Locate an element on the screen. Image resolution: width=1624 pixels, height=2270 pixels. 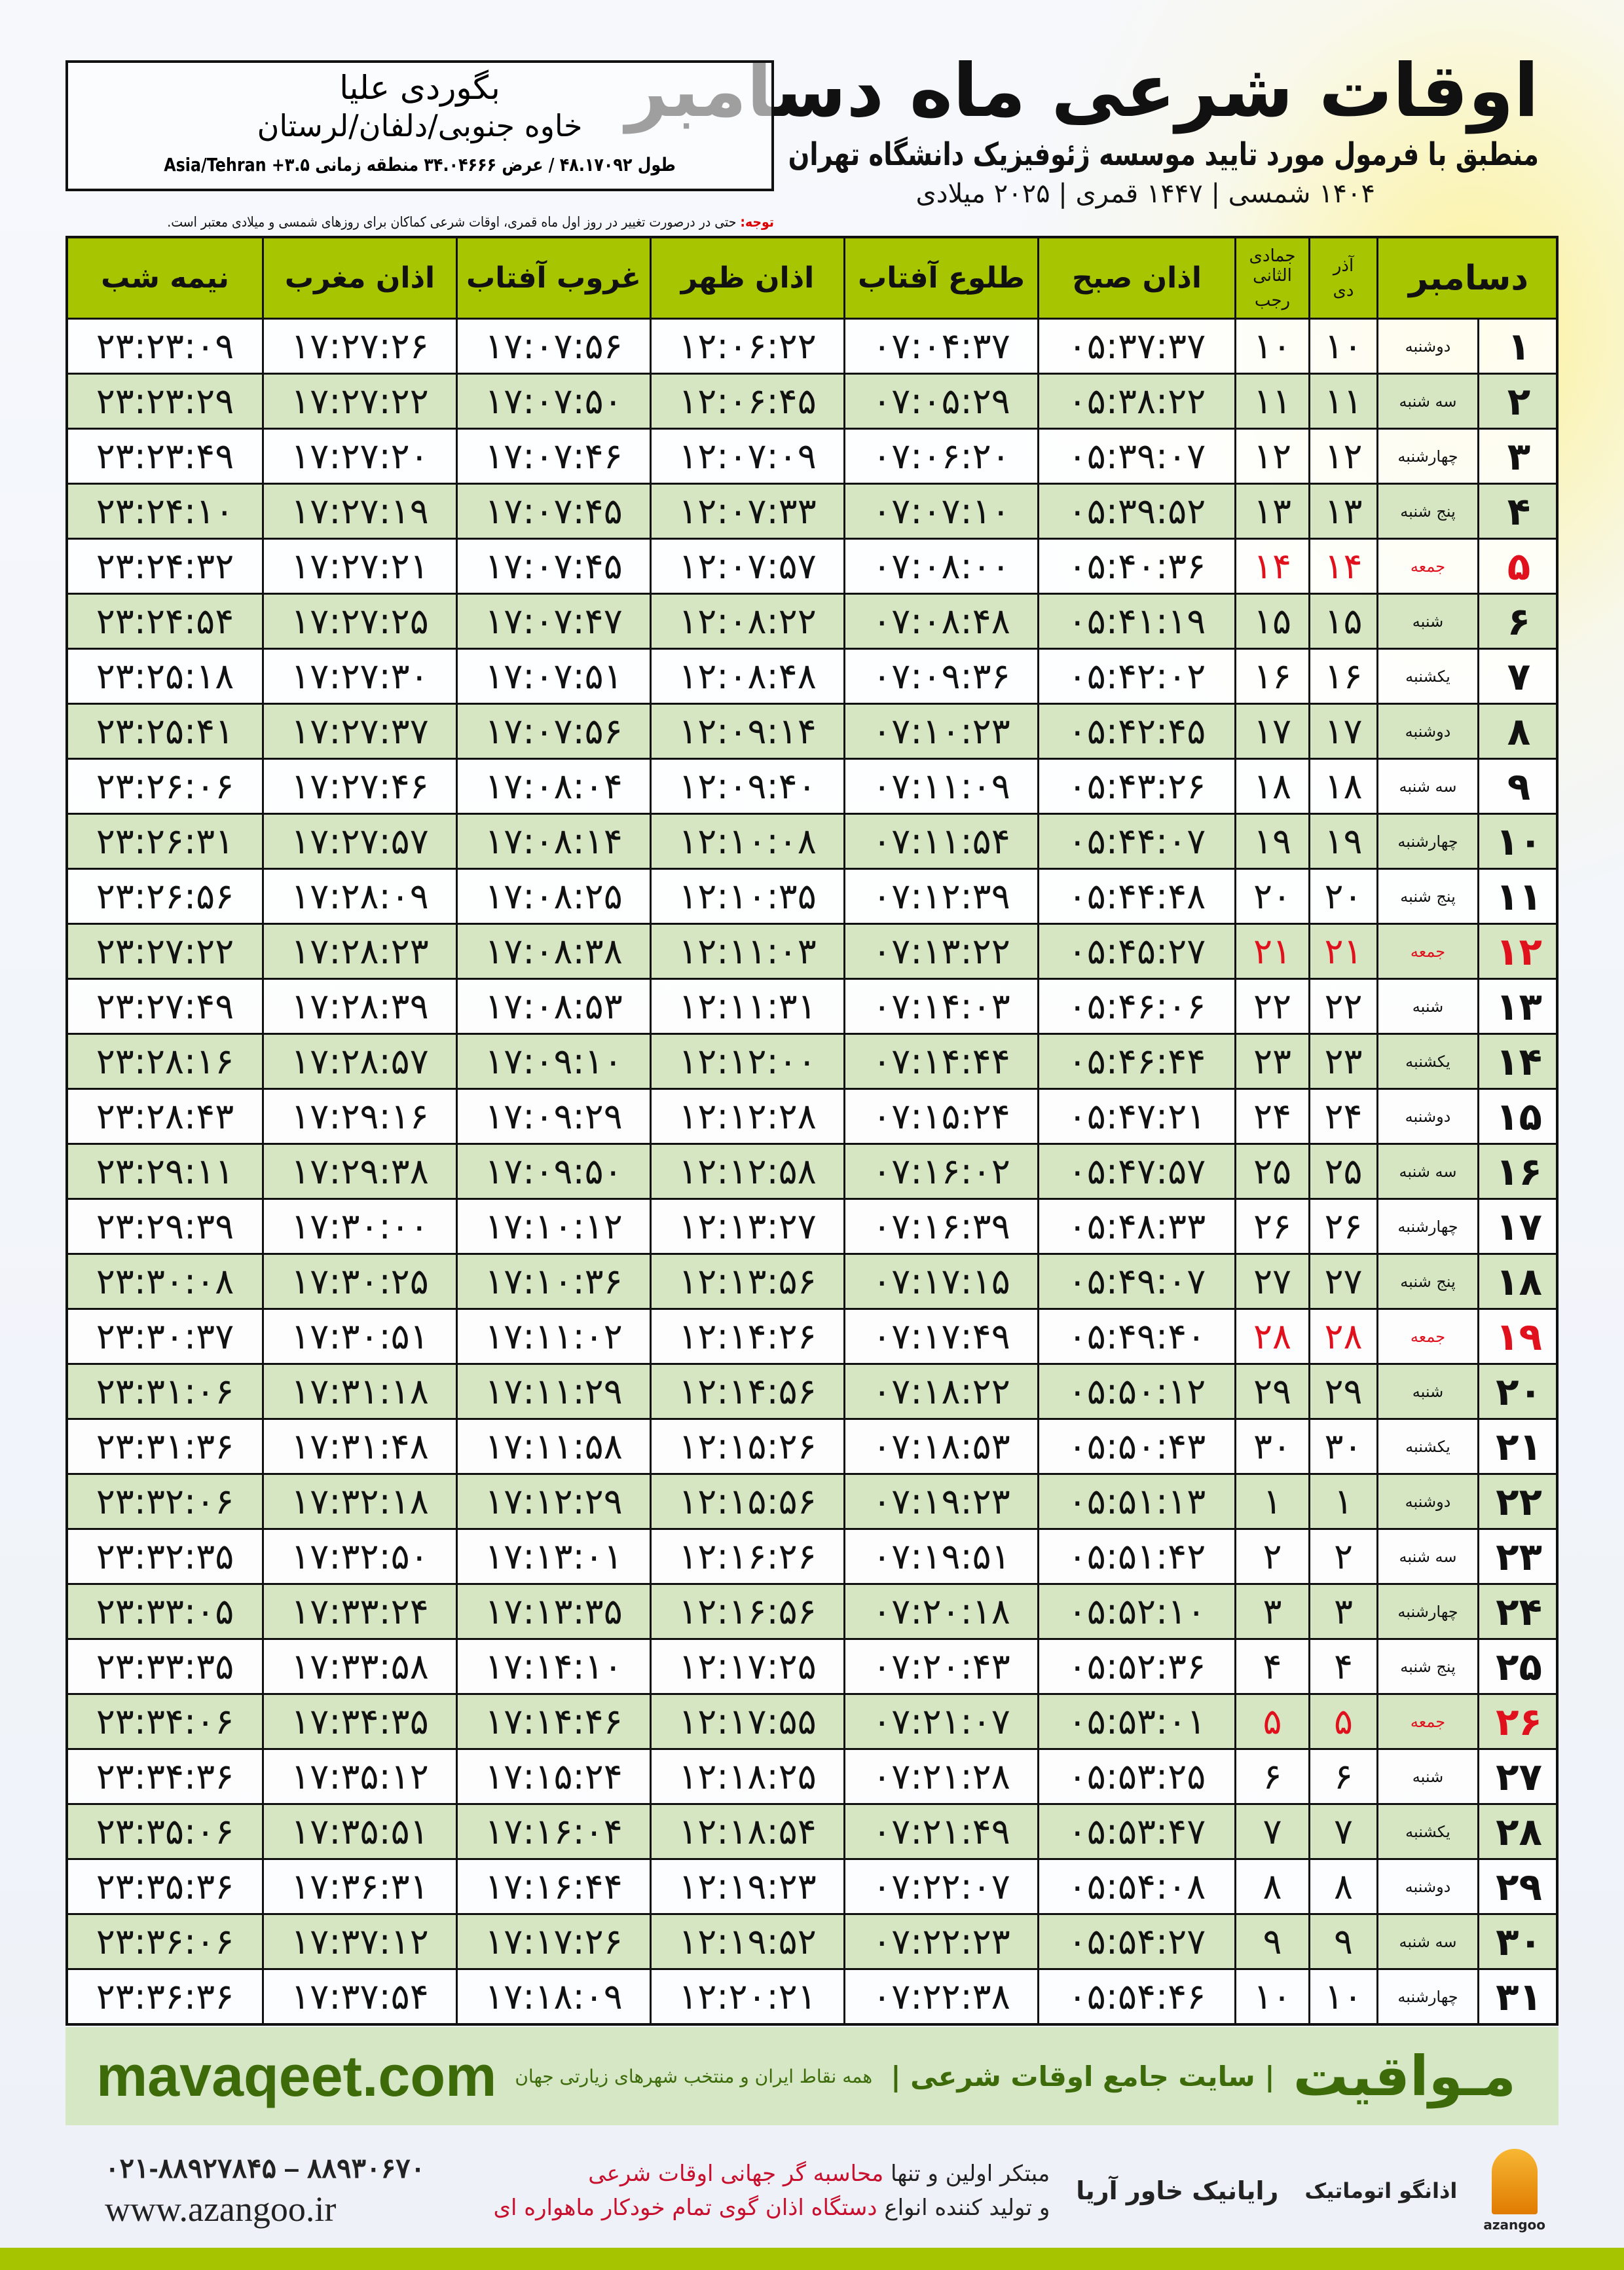
cell-maghrib: ۱۷:۳۱:۱۸ is located at coordinates (359, 1391).